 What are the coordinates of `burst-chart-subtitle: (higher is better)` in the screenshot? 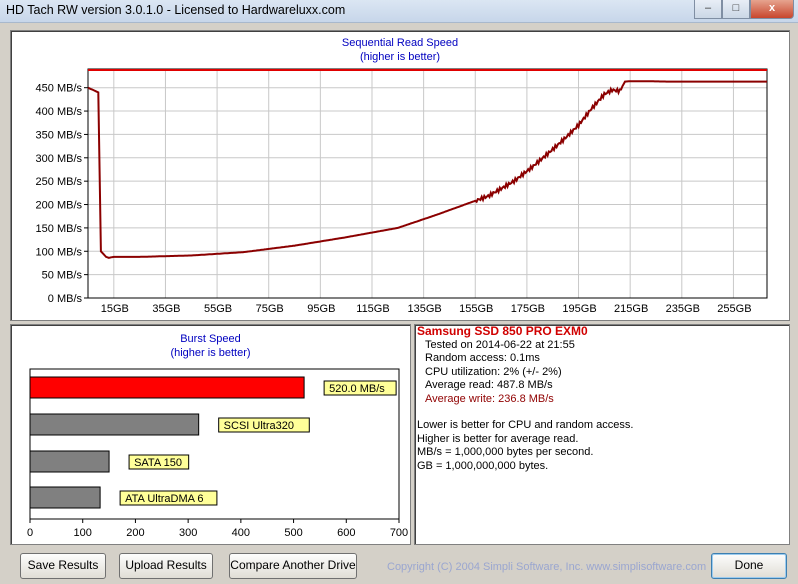 It's located at (210, 353).